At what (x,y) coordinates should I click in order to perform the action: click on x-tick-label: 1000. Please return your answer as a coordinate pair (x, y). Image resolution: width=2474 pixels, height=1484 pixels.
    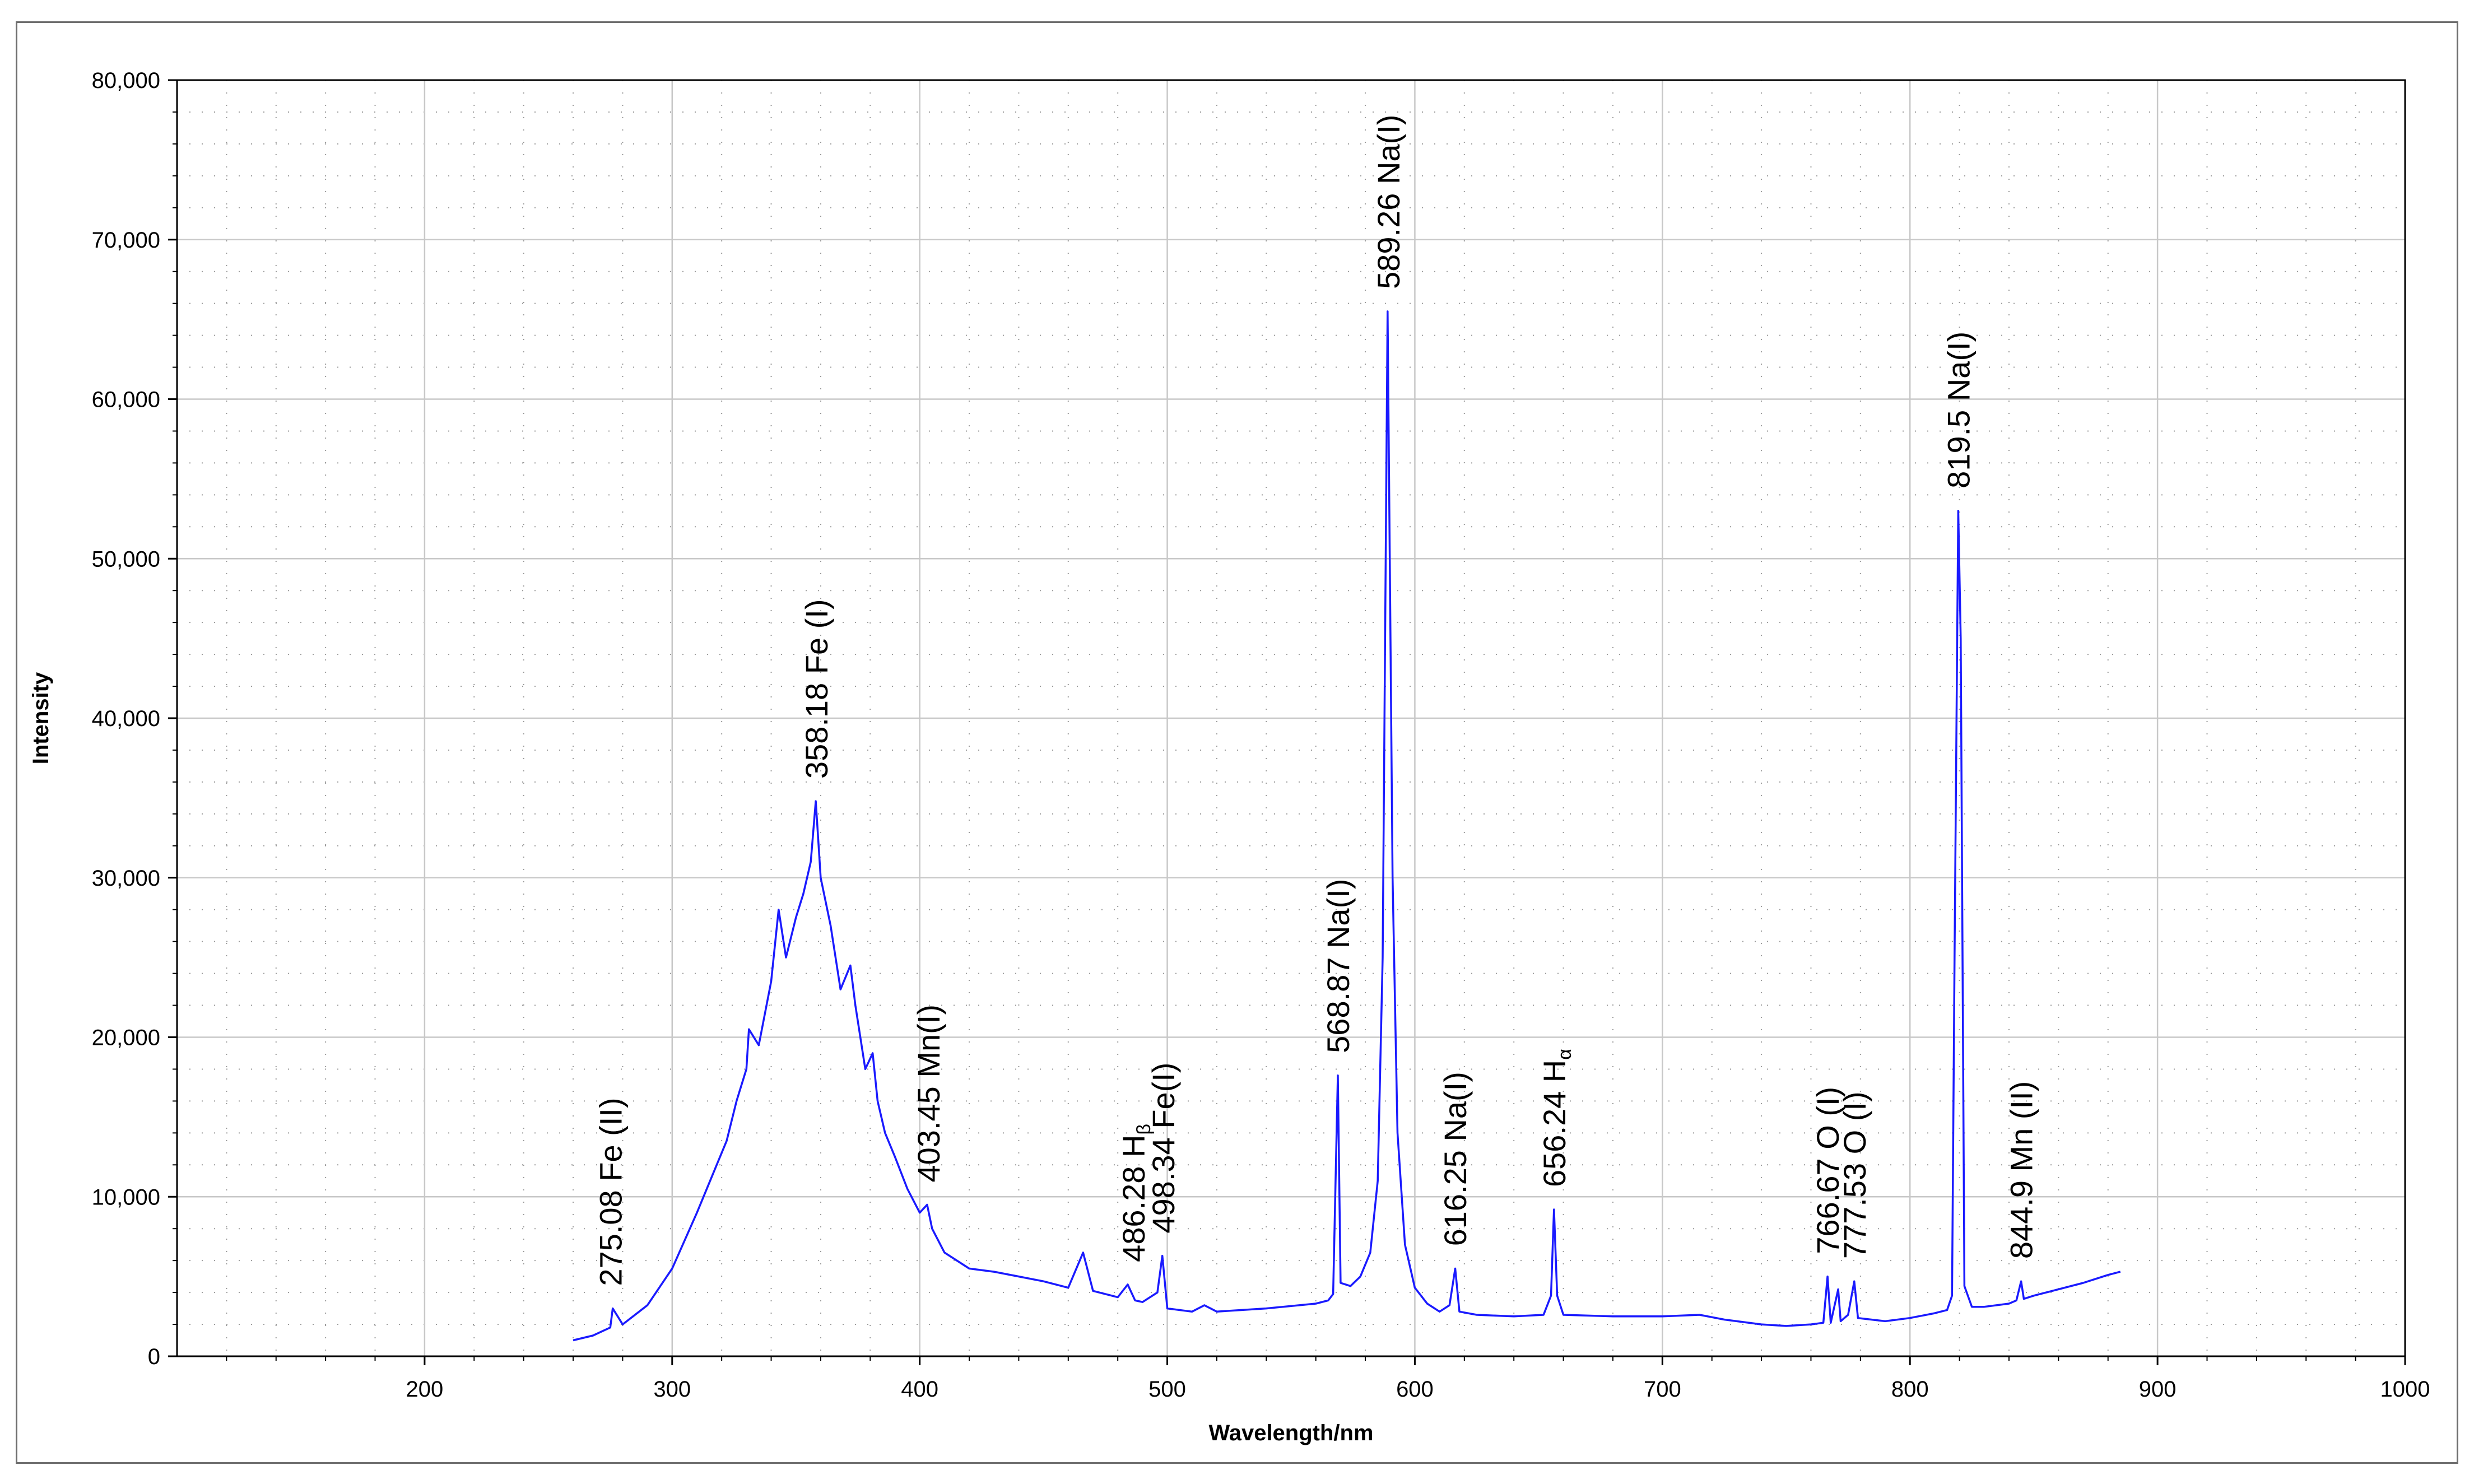
    Looking at the image, I should click on (2405, 1389).